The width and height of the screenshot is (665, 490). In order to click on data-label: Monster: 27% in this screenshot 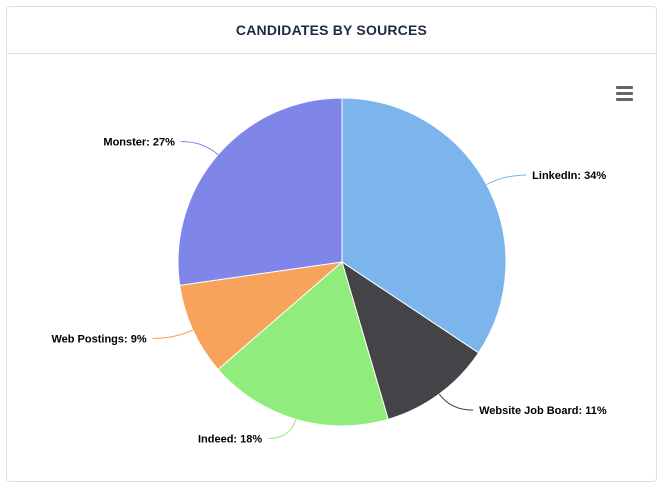, I will do `click(139, 143)`.